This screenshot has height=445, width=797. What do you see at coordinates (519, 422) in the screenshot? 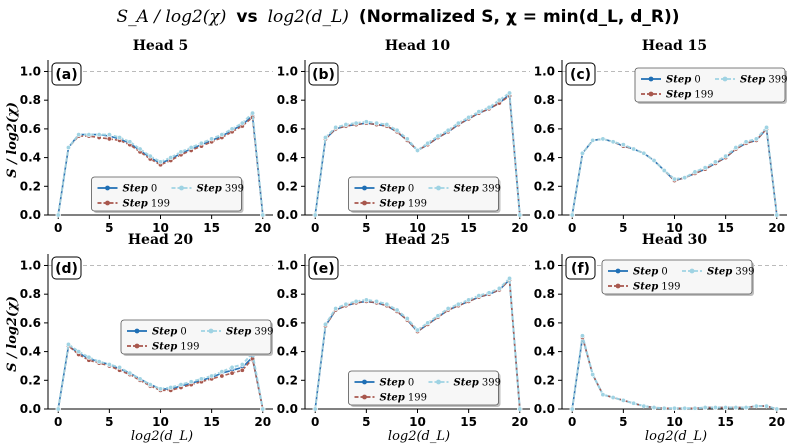
I see `x-tick-label: 20` at bounding box center [519, 422].